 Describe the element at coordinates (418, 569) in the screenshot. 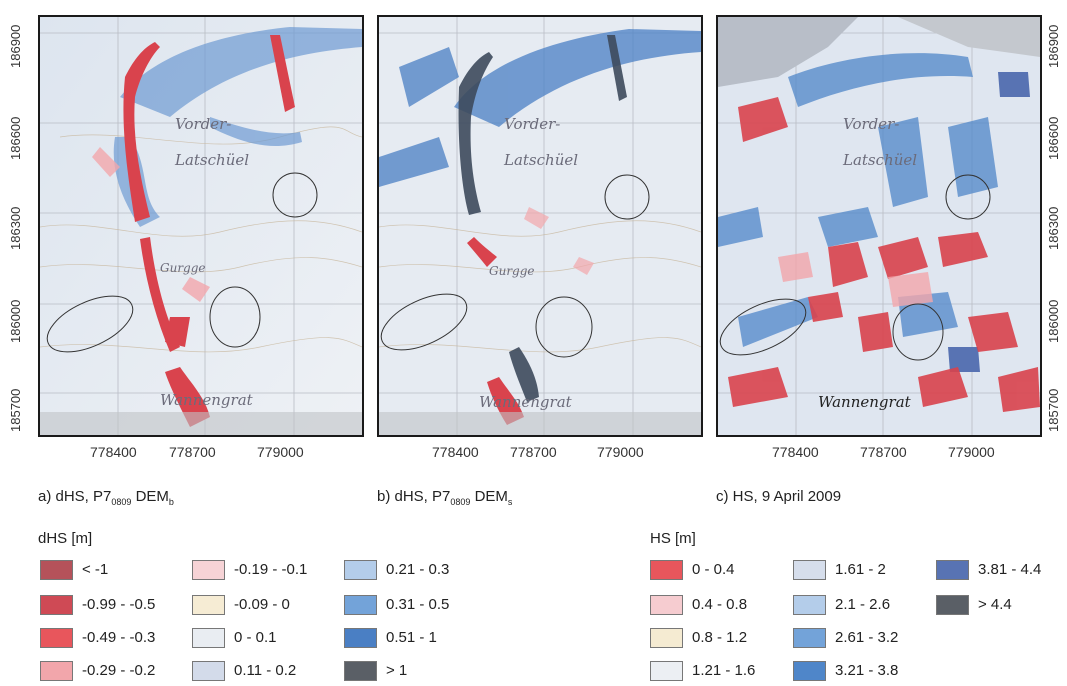

I see `legend-dhs-label: 0.21 - 0.3` at that location.